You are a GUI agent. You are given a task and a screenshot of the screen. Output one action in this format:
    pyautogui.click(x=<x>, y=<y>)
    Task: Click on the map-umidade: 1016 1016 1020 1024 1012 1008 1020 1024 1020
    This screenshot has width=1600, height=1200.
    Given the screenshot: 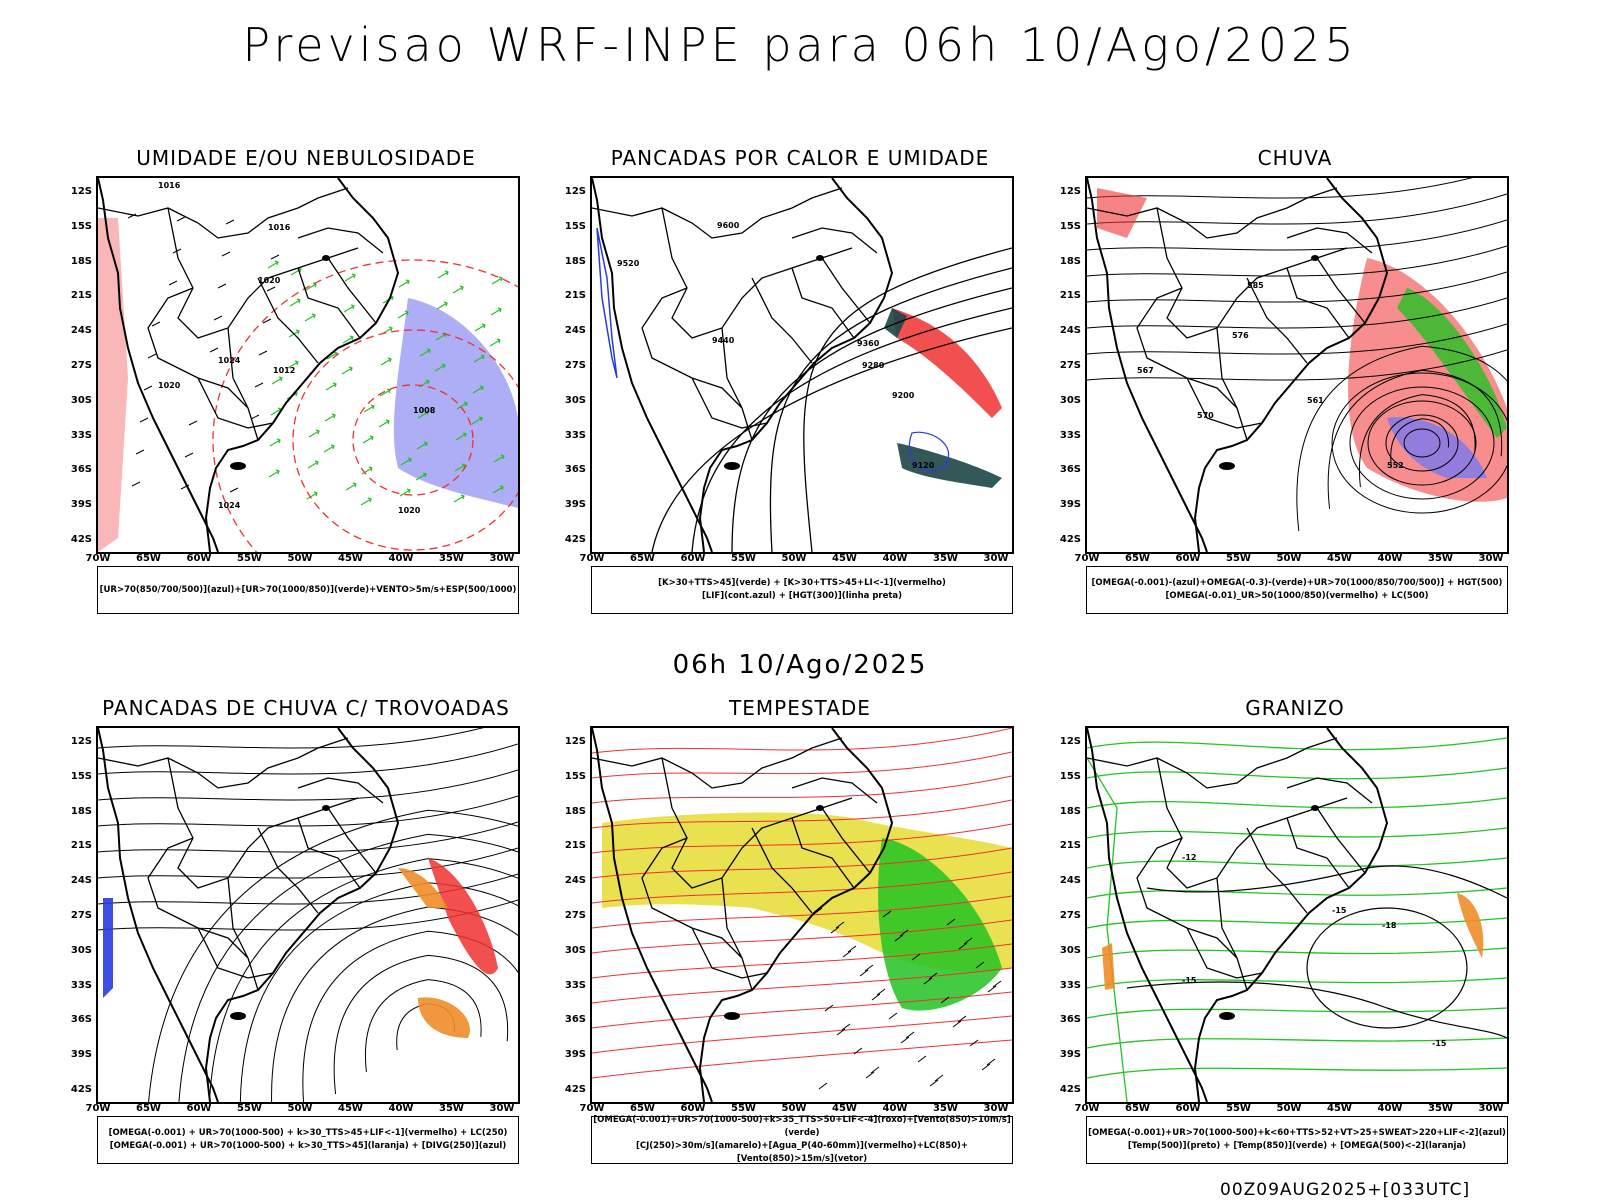 What is the action you would take?
    pyautogui.click(x=308, y=365)
    